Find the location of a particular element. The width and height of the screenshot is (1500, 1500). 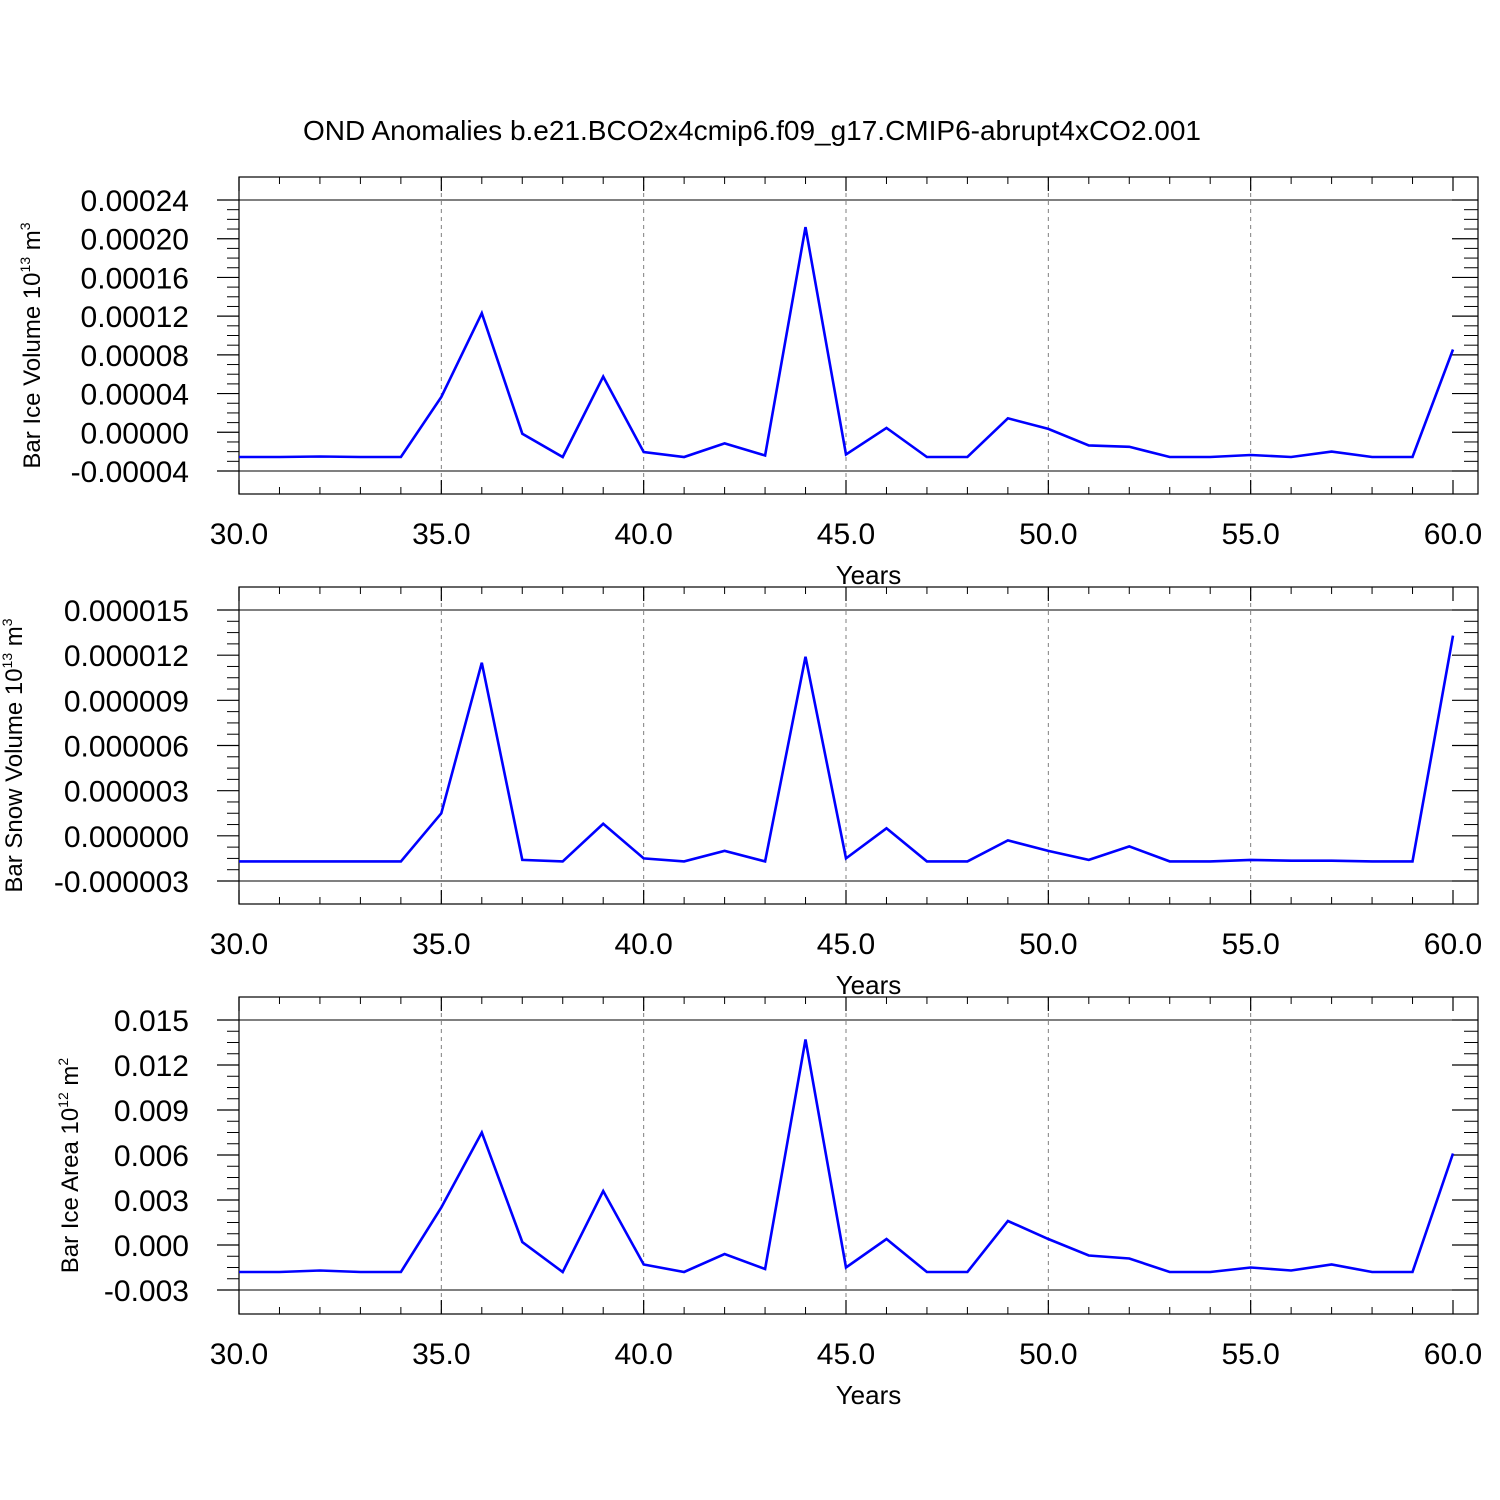

y-tick-label: 0.009 is located at coordinates (151, 1111).